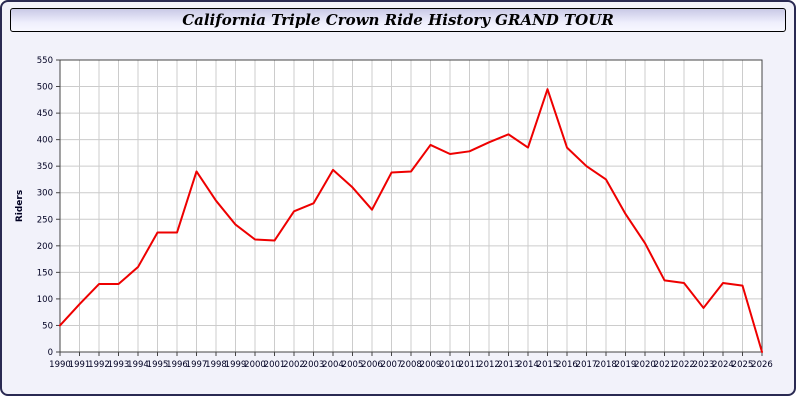  I want to click on x-tick-label: 2012, so click(489, 365).